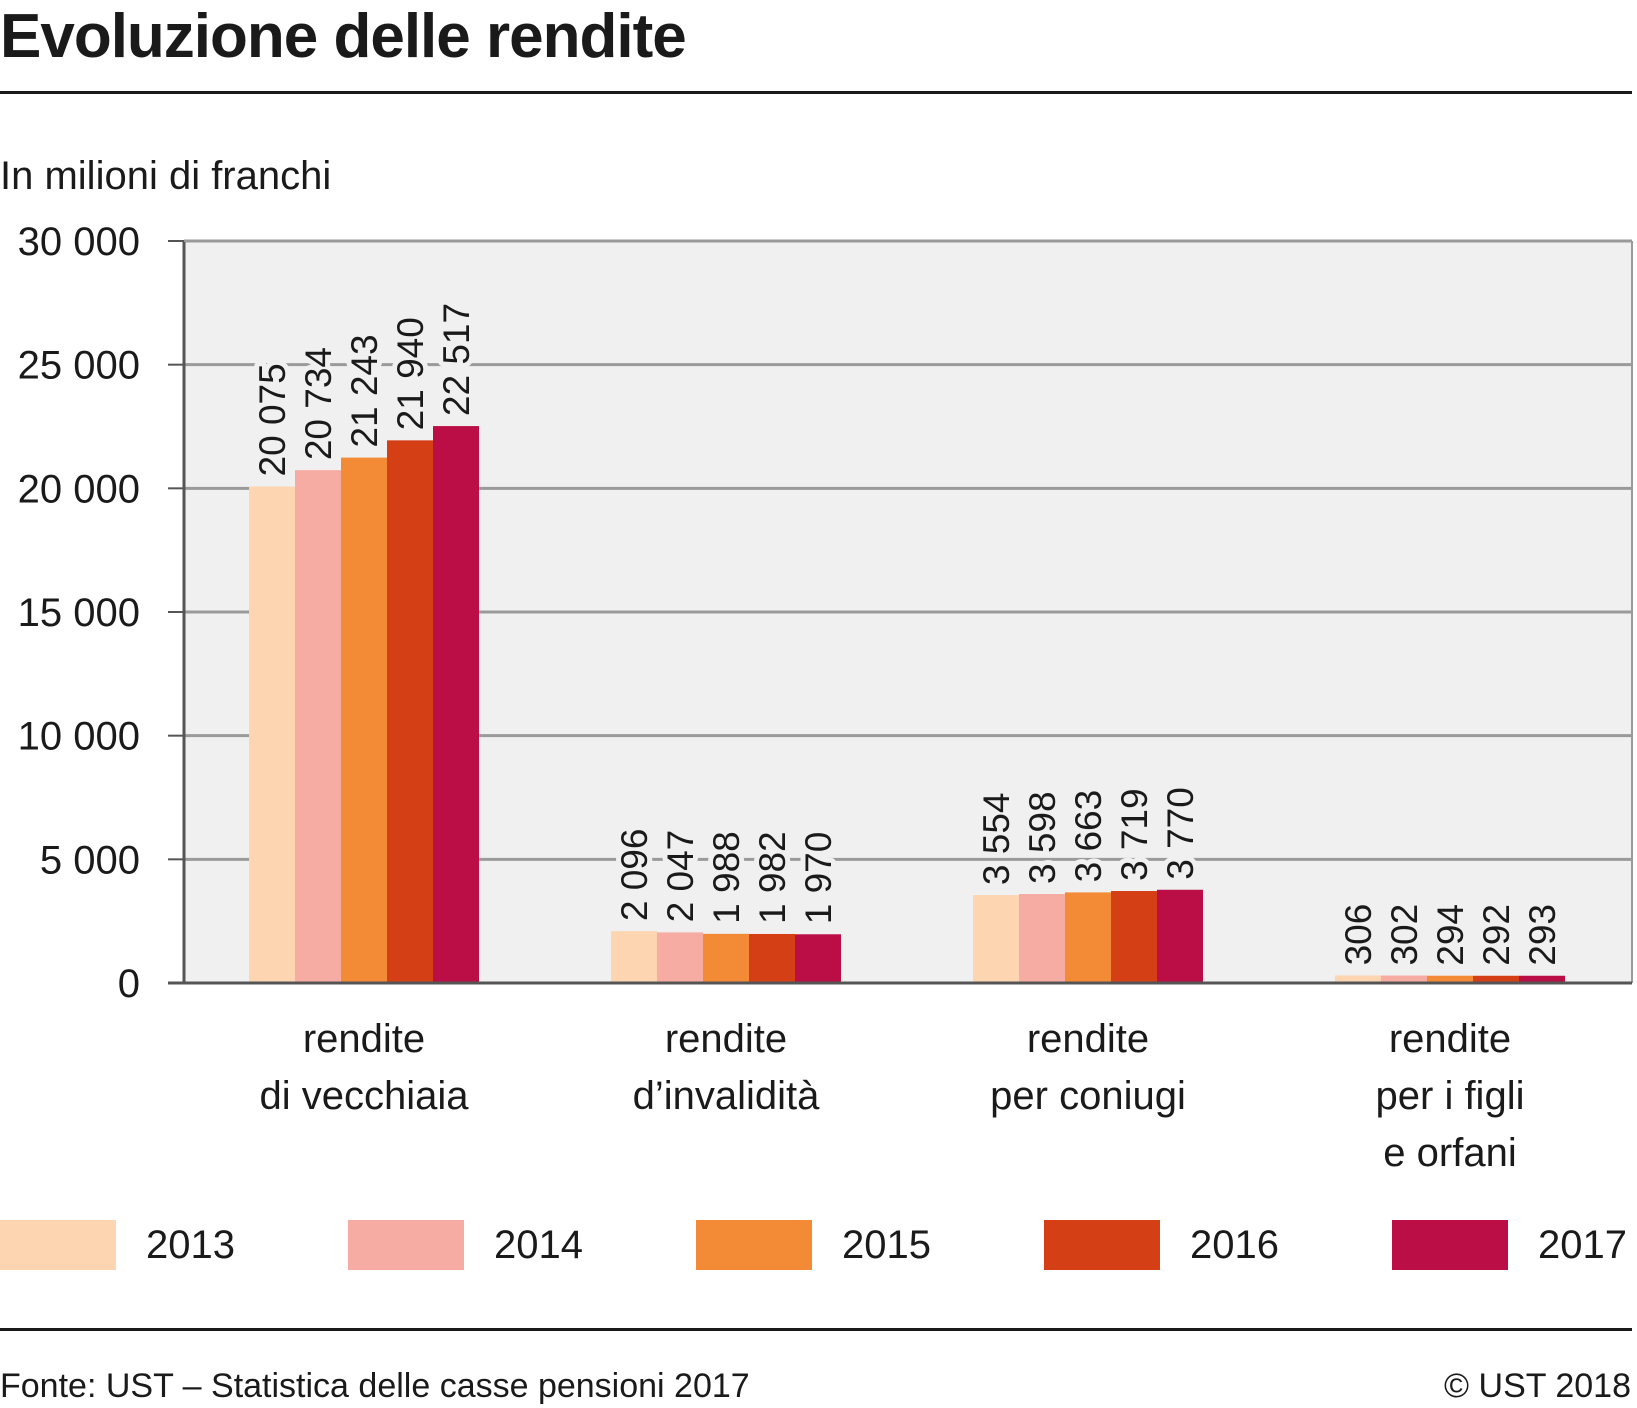 This screenshot has width=1637, height=1408. I want to click on category-label-2-line1: per coniugi, so click(1088, 1096).